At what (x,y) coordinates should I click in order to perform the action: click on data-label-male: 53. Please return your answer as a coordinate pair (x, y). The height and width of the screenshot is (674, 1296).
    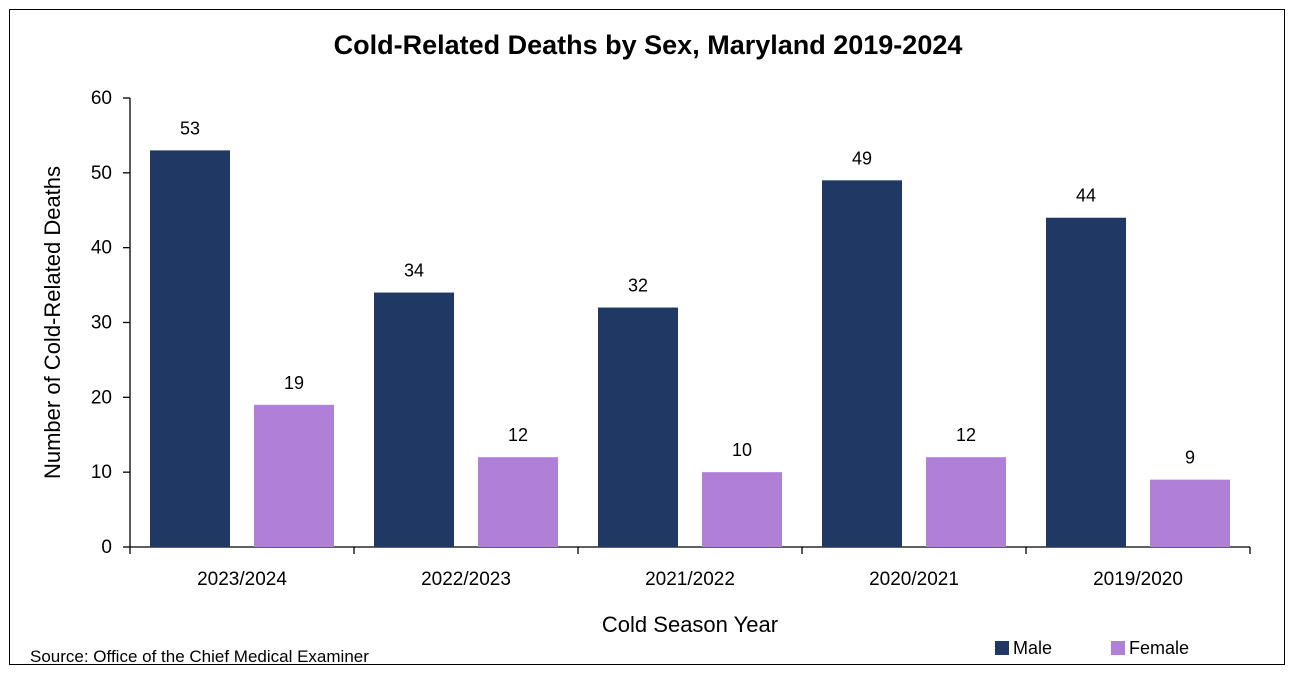
    Looking at the image, I should click on (190, 128).